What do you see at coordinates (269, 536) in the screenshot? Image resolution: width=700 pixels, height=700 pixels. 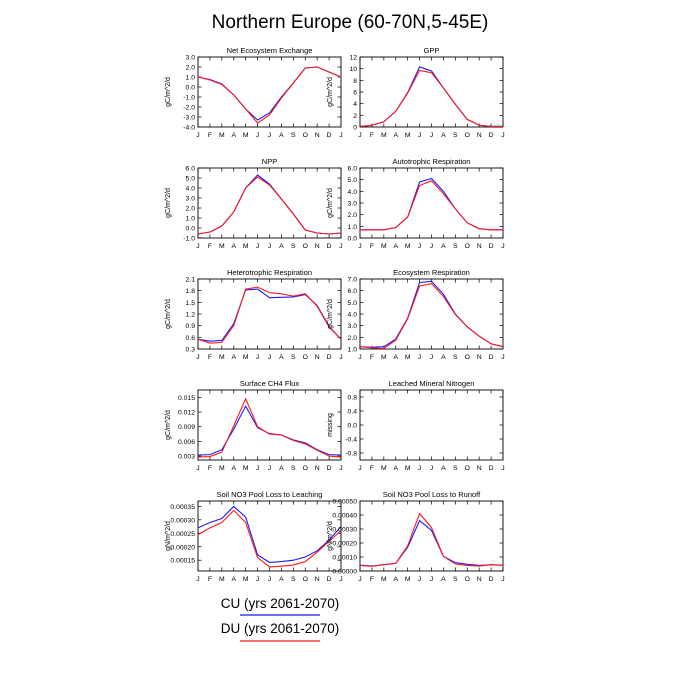 I see `plot-frame` at bounding box center [269, 536].